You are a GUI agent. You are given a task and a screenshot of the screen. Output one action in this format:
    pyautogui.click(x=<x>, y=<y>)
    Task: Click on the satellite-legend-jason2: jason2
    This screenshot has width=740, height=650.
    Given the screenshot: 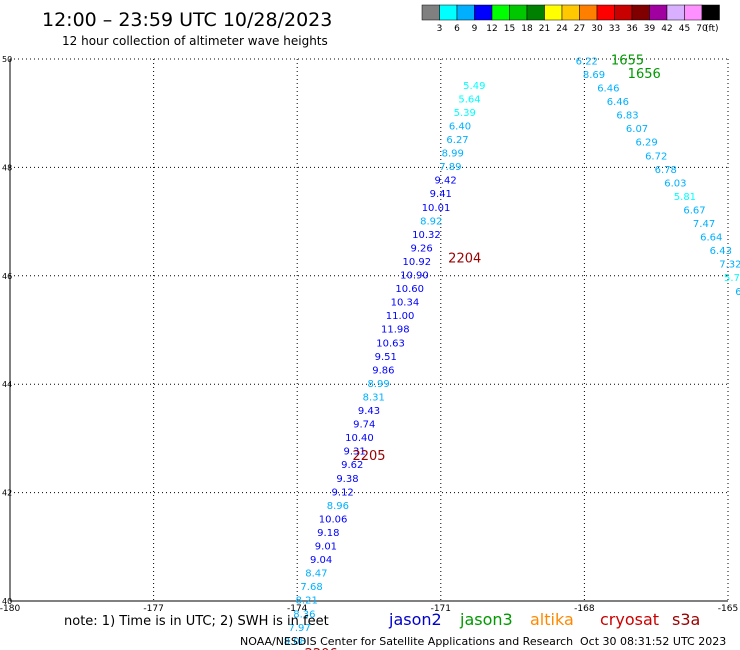 What is the action you would take?
    pyautogui.click(x=415, y=619)
    